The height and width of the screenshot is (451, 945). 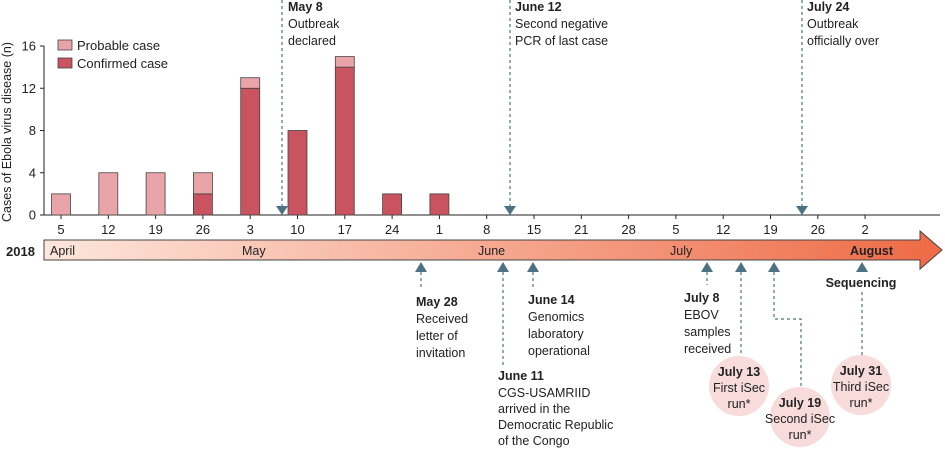 What do you see at coordinates (29, 46) in the screenshot?
I see `y-tick-label: 16` at bounding box center [29, 46].